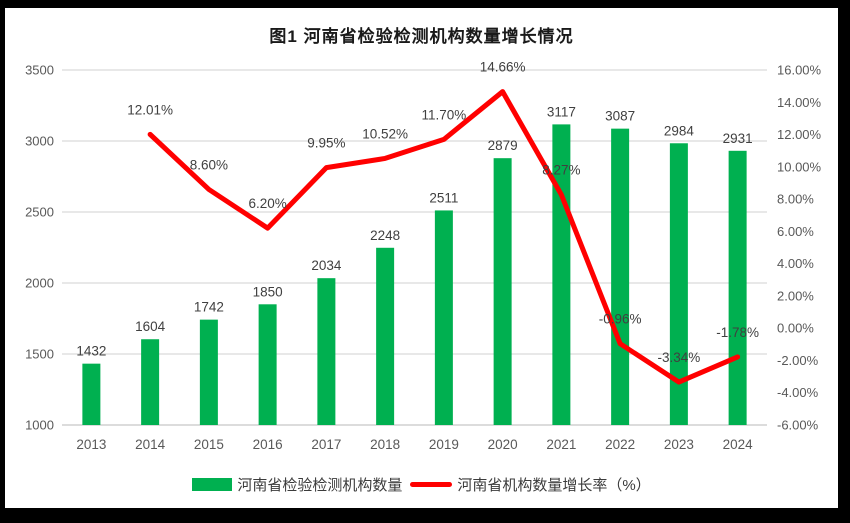  I want to click on line-label-2014: 12.01%, so click(150, 109).